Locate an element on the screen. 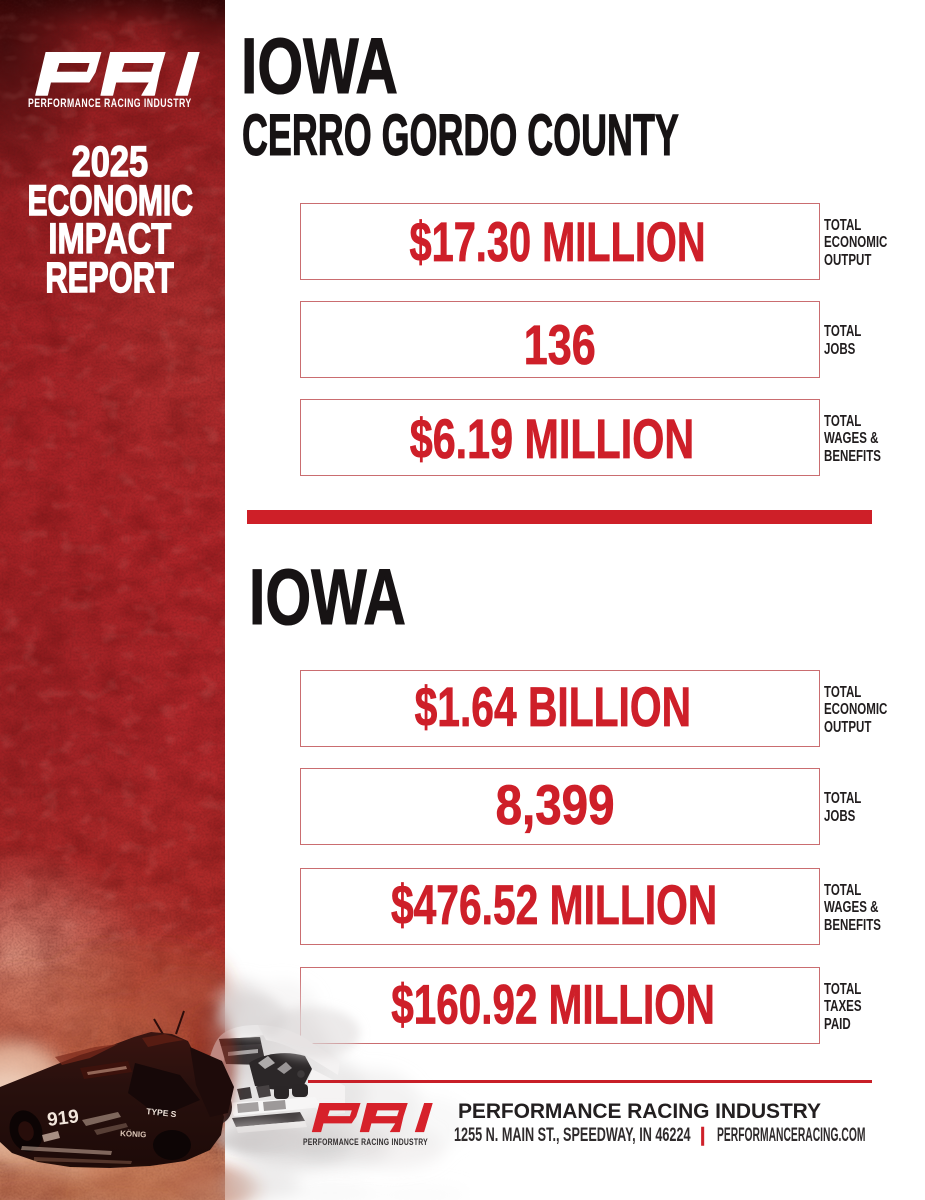  svg-text: 919 is located at coordinates (63, 1118).